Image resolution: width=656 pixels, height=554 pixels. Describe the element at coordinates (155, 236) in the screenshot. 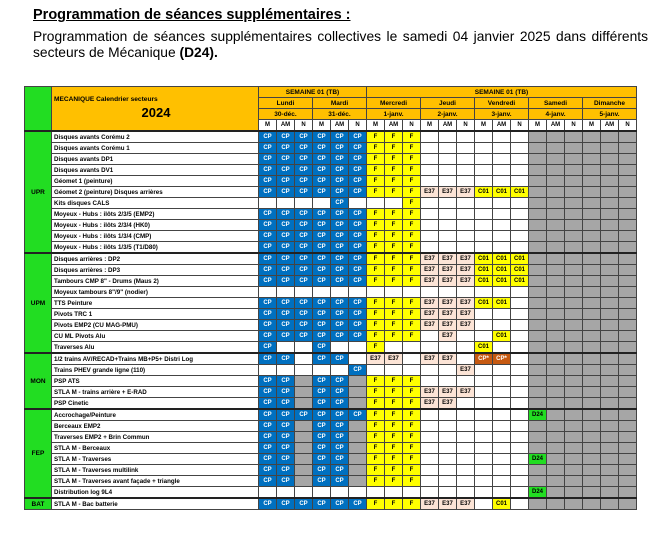

I see `line-name: Moyeux - Hubs : ilôts 1/3/4 (CMP)` at that location.